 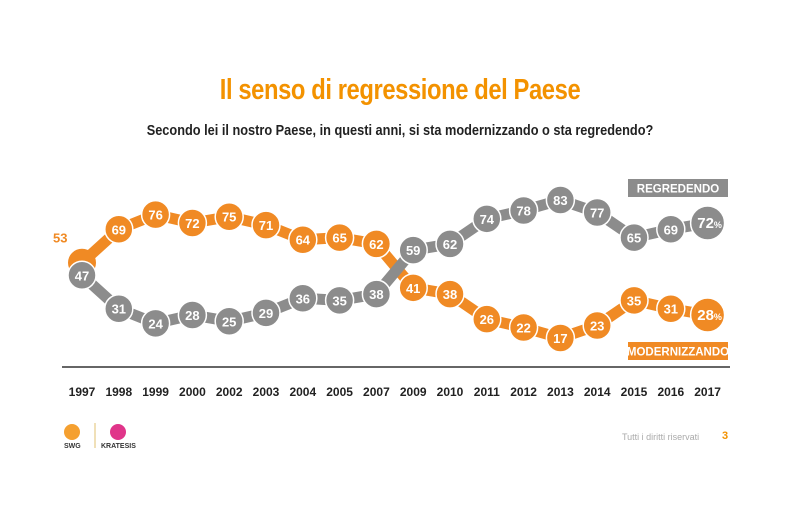 I want to click on data-label: 47, so click(x=82, y=275).